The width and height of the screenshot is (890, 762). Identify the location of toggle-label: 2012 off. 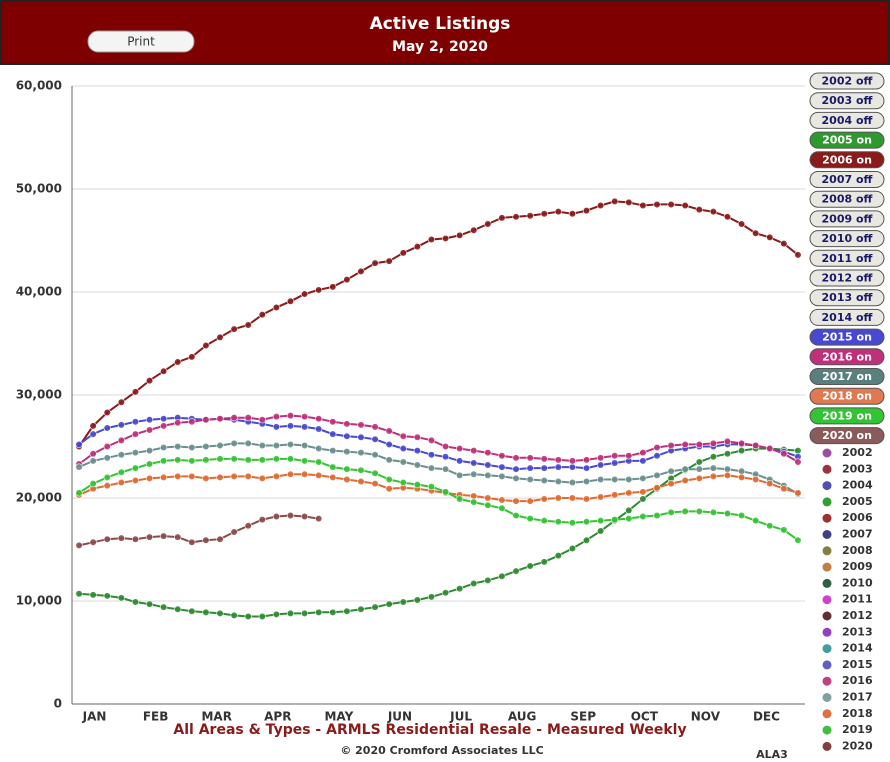
(847, 278).